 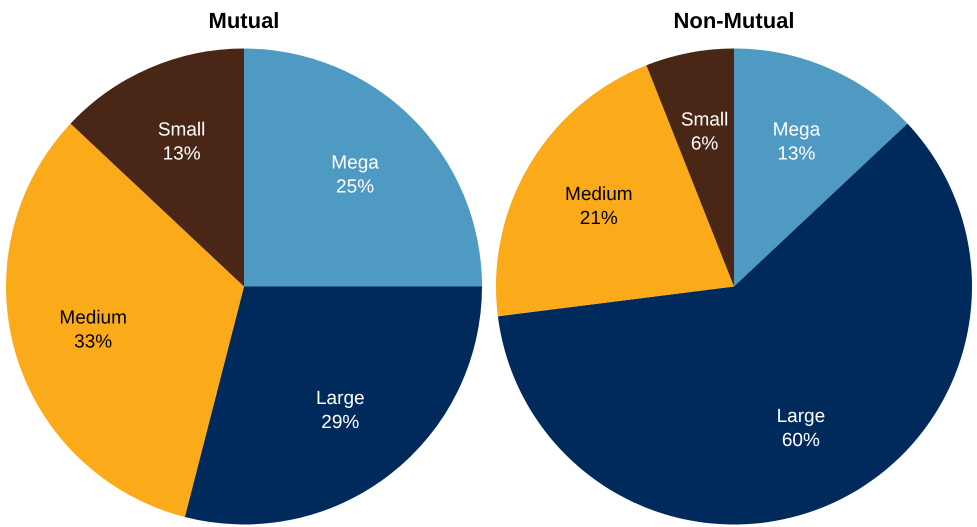 What do you see at coordinates (340, 422) in the screenshot?
I see `data-label: 29%` at bounding box center [340, 422].